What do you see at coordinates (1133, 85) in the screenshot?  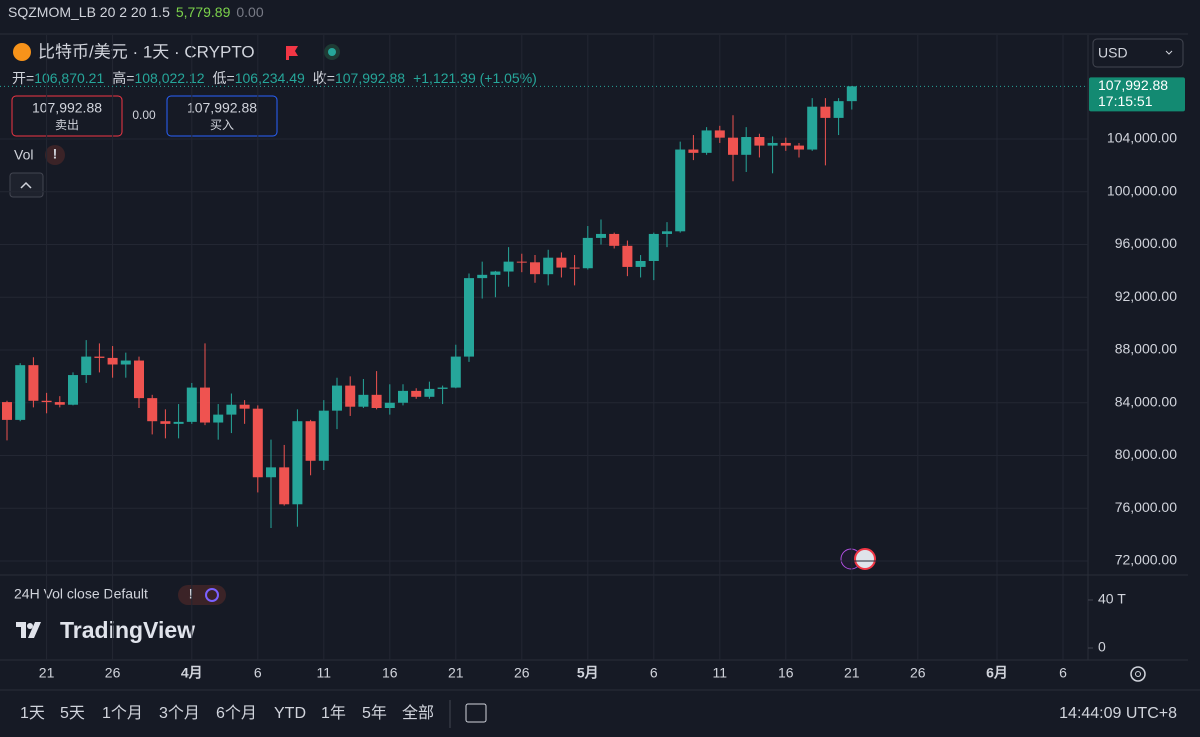 I see `last-price: 107,992.88` at bounding box center [1133, 85].